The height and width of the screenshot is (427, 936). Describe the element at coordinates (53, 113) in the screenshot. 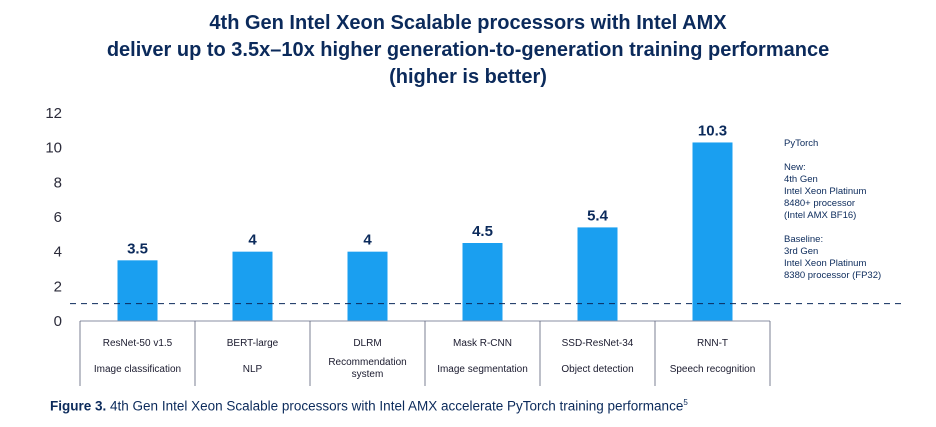

I see `y-tick-label: 12` at that location.